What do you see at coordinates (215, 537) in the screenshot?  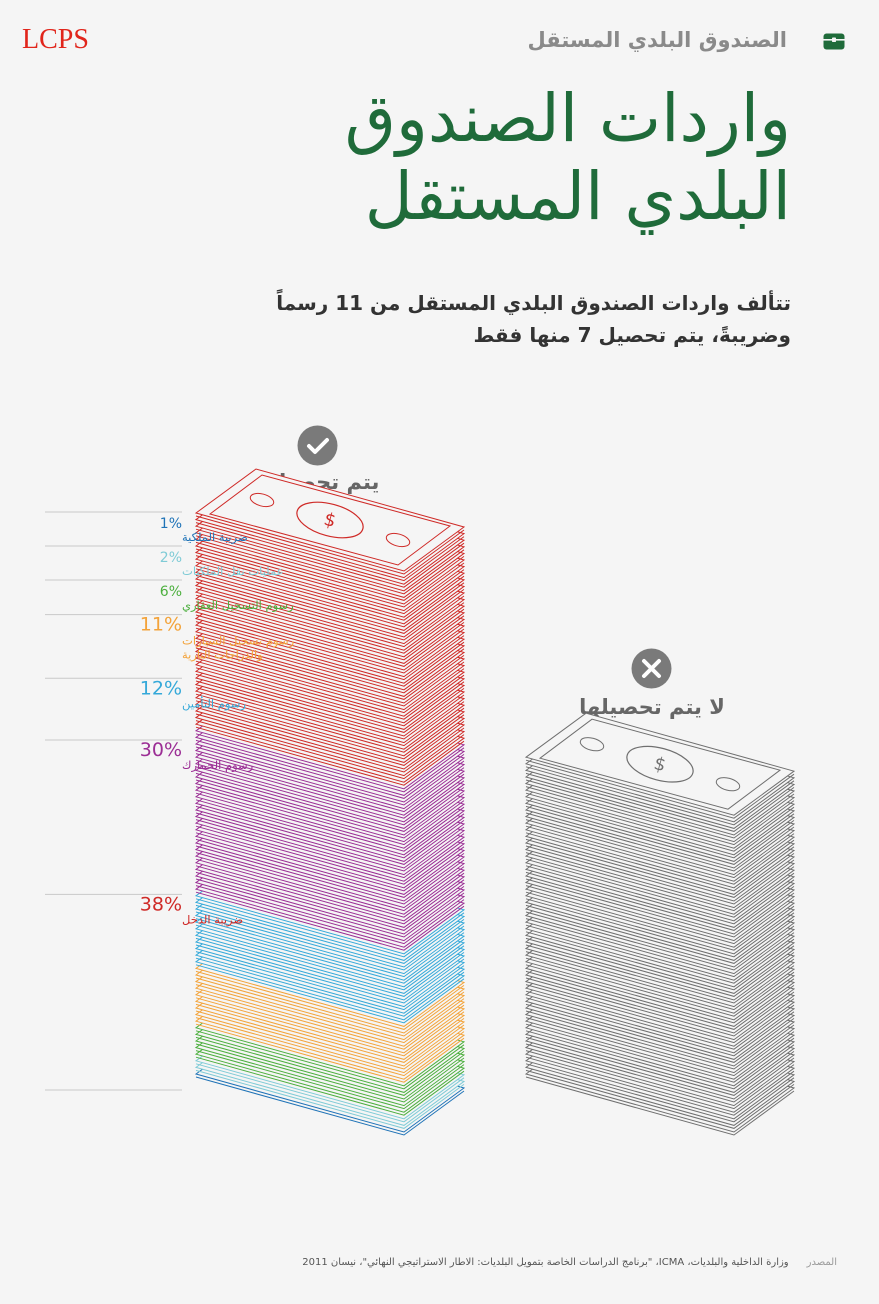 I see `segment-name: ضريبة الملكية` at bounding box center [215, 537].